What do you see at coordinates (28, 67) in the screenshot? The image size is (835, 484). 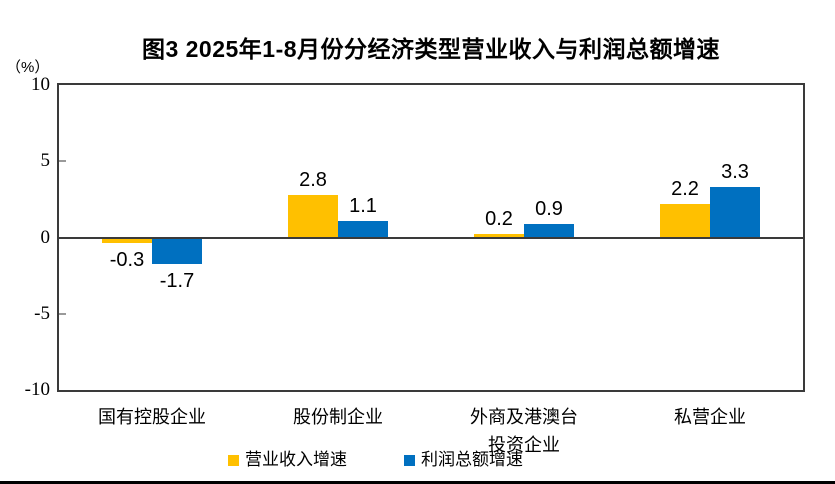 I see `y-axis-unit-label: （%）` at bounding box center [28, 67].